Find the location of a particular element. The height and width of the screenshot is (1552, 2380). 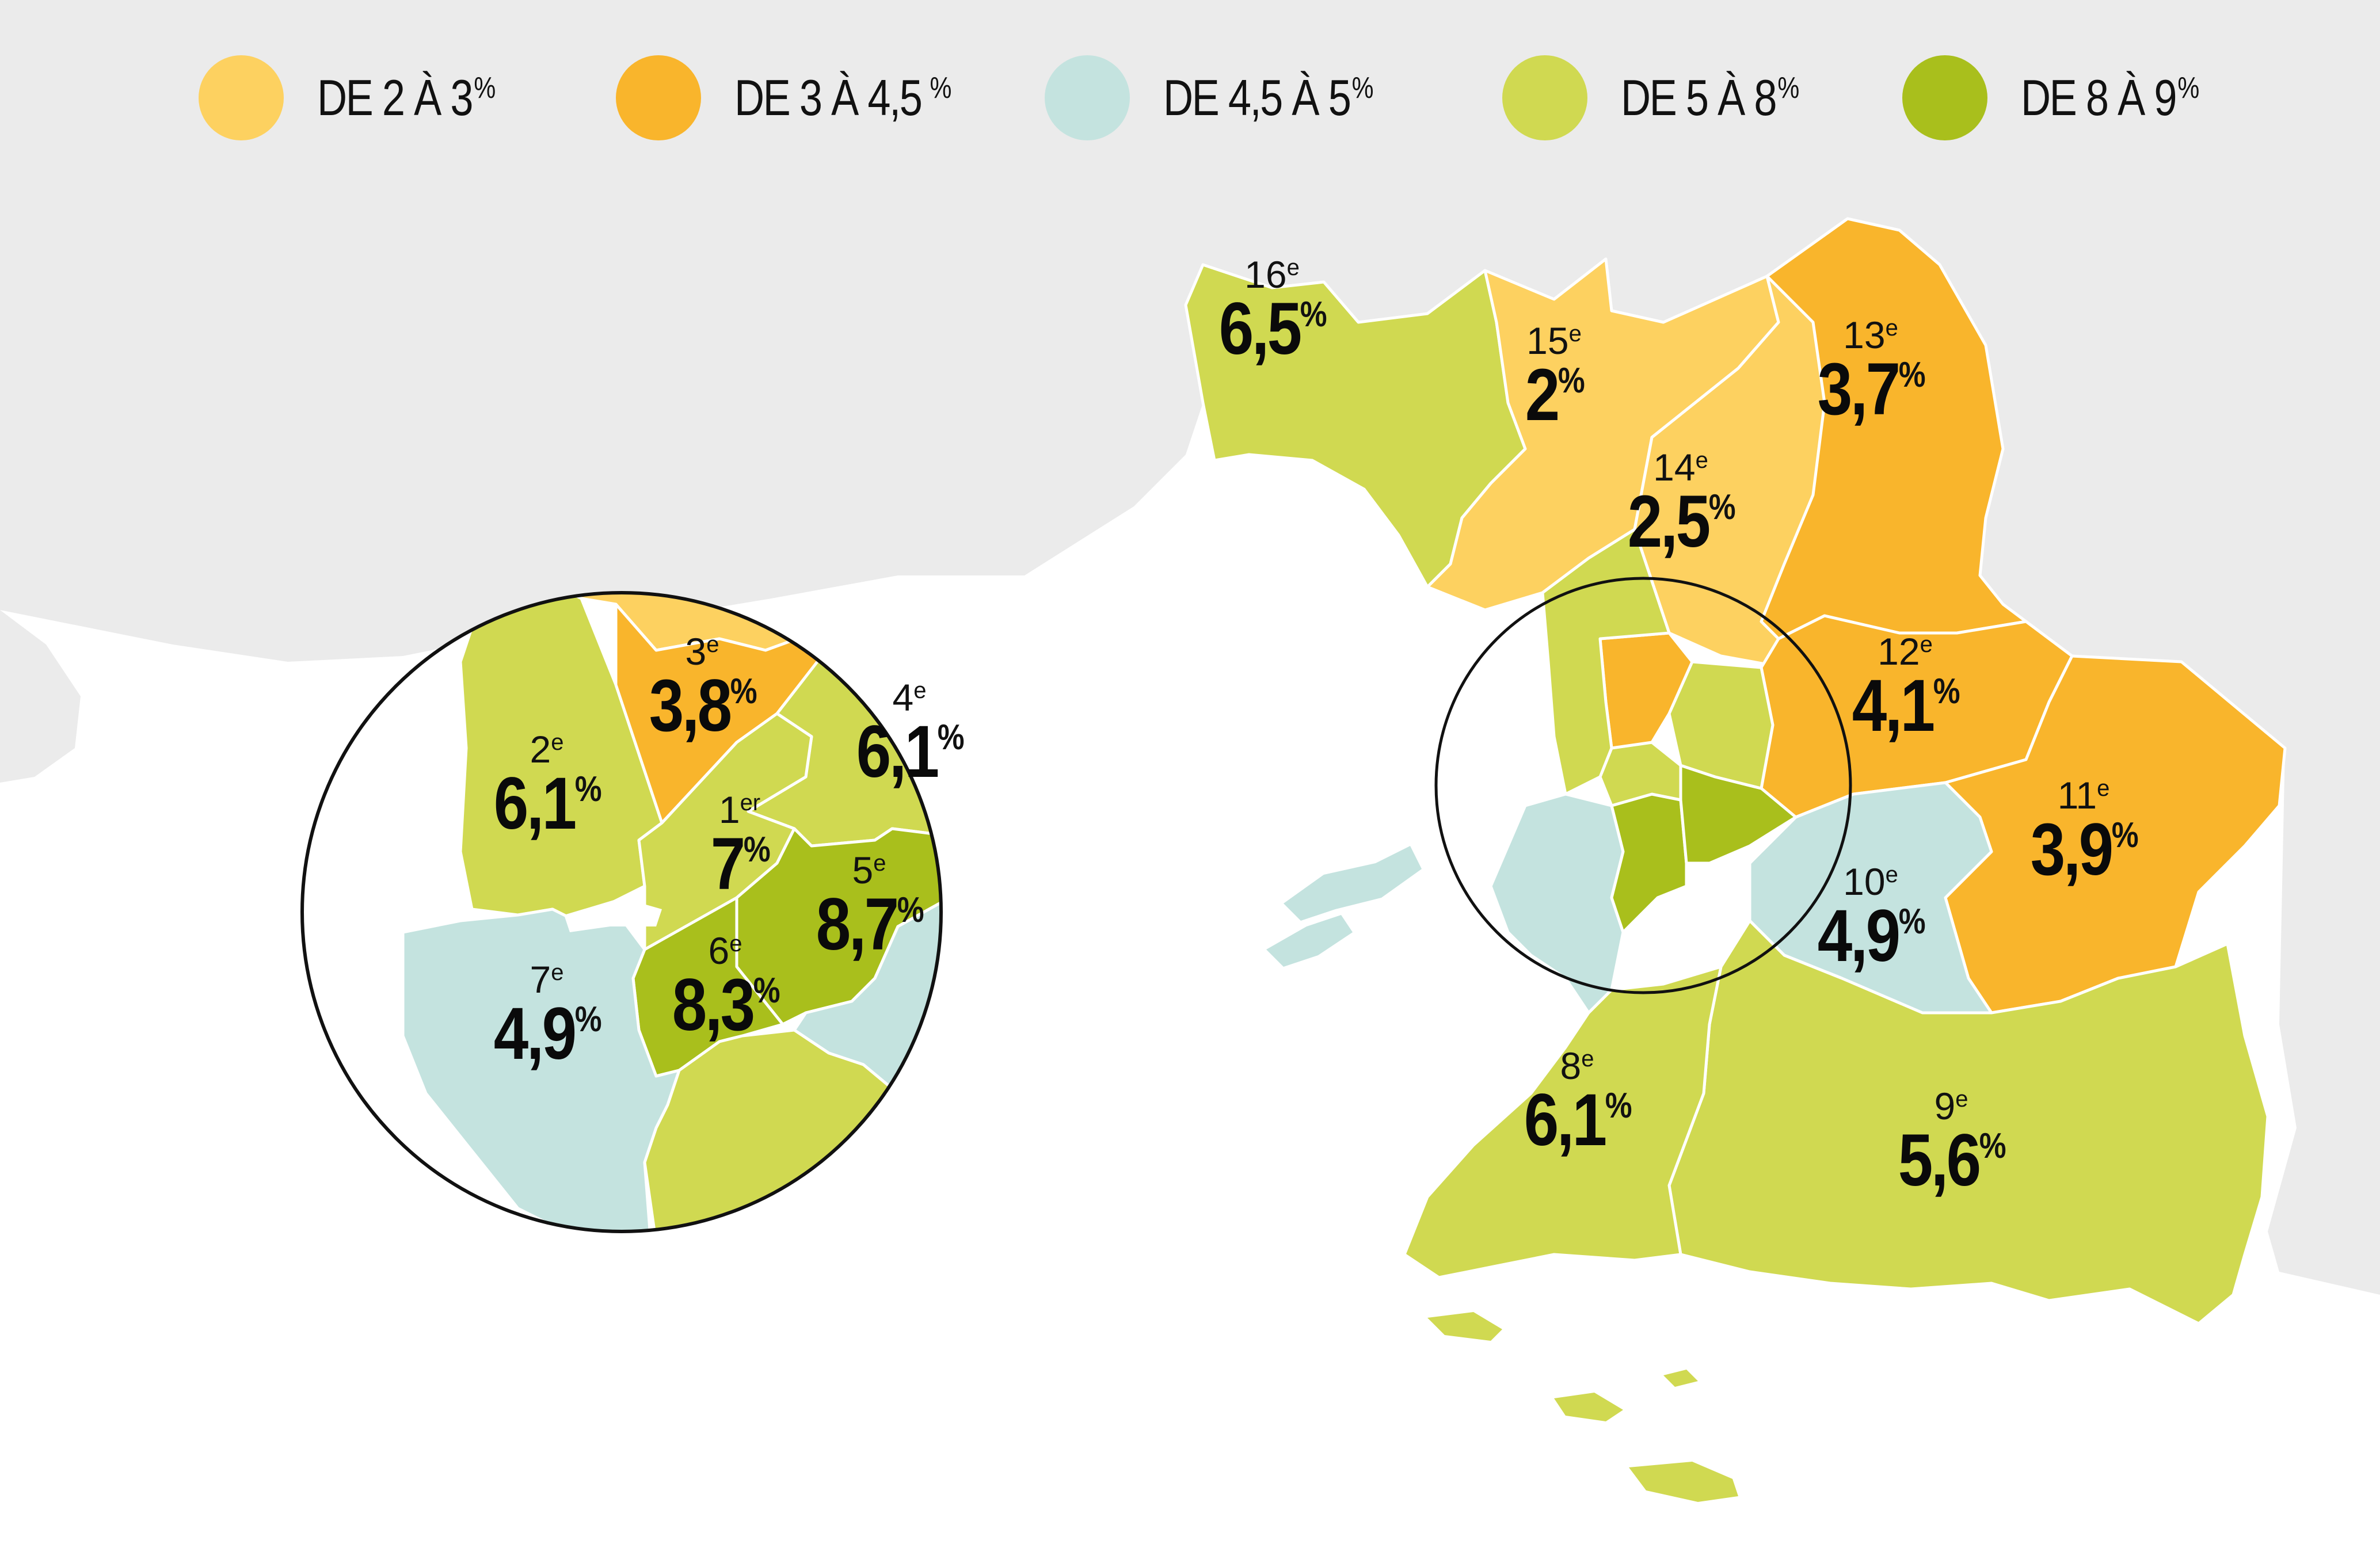

arr-value-12: 4,1% is located at coordinates (1906, 706).